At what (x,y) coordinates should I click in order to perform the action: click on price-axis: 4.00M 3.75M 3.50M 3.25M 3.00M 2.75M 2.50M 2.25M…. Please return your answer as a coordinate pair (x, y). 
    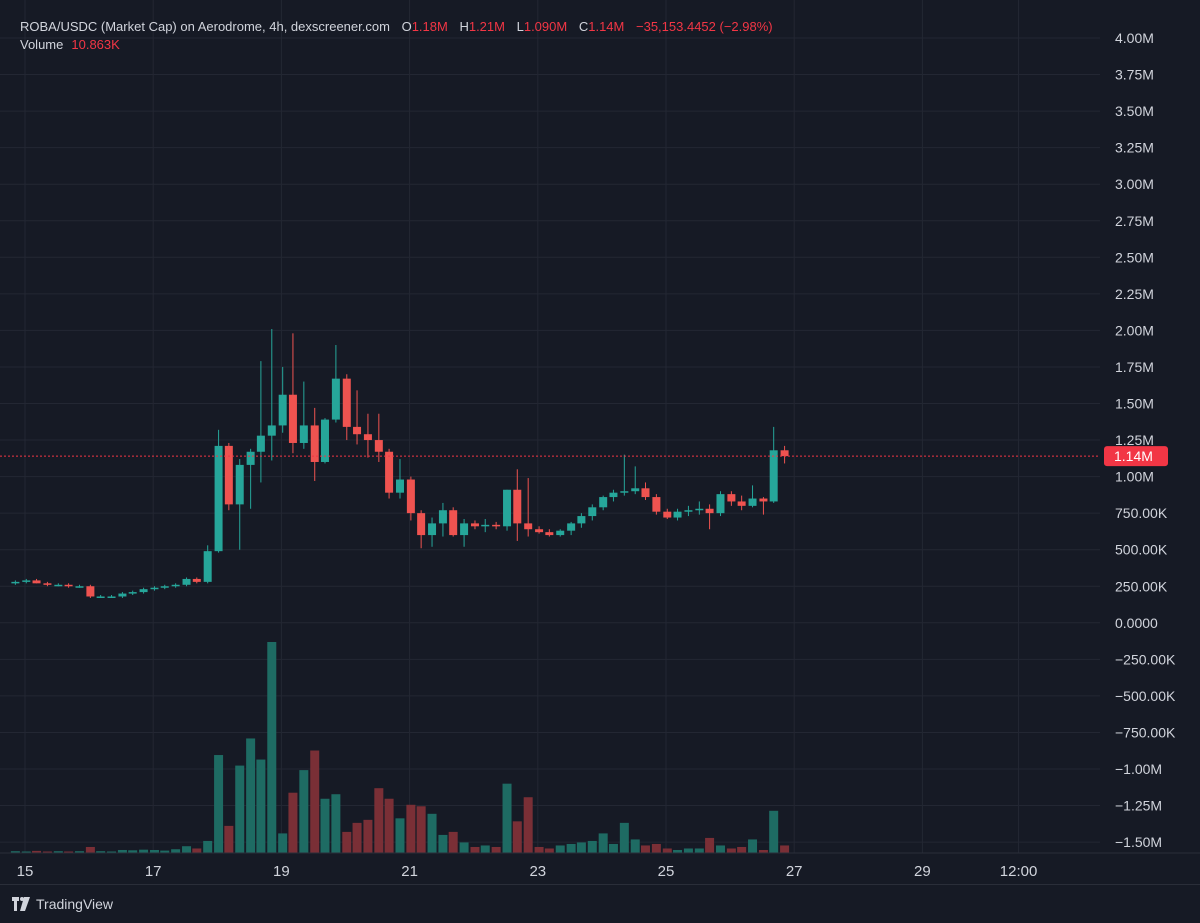
    Looking at the image, I should click on (1145, 440).